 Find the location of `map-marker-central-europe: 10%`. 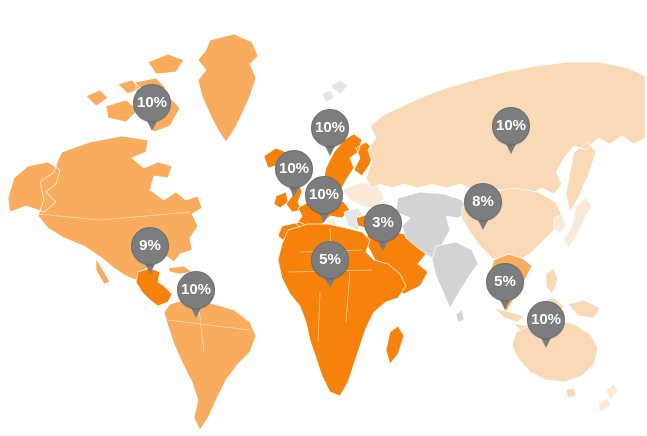

map-marker-central-europe: 10% is located at coordinates (324, 201).